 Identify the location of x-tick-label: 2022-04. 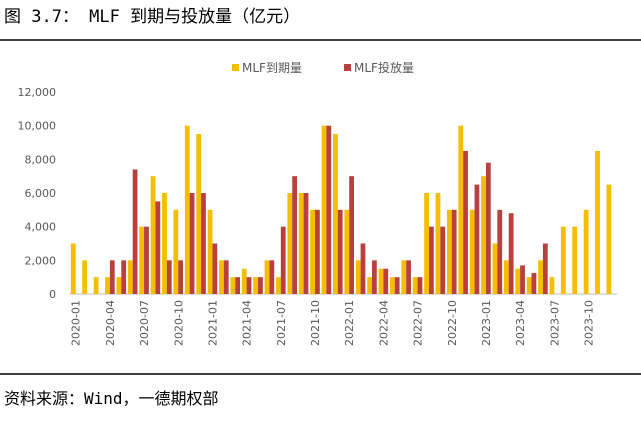
(383, 323).